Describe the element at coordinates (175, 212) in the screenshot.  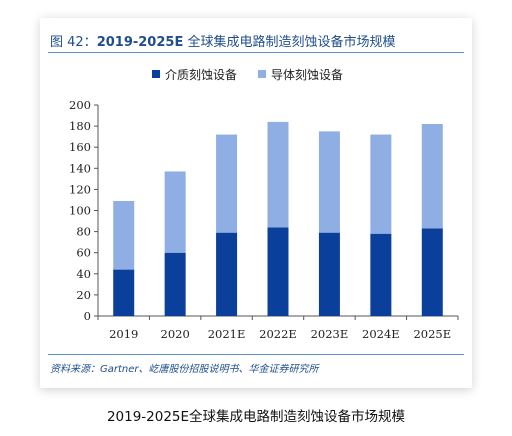
I see `bar-conductor-2020` at that location.